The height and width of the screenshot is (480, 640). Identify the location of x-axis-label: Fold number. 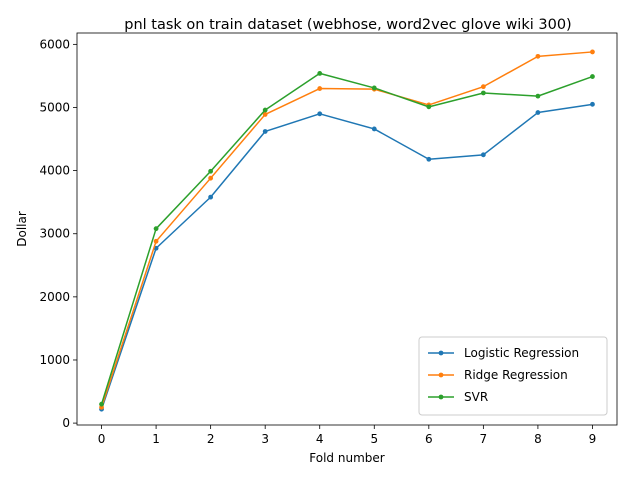
(346, 458).